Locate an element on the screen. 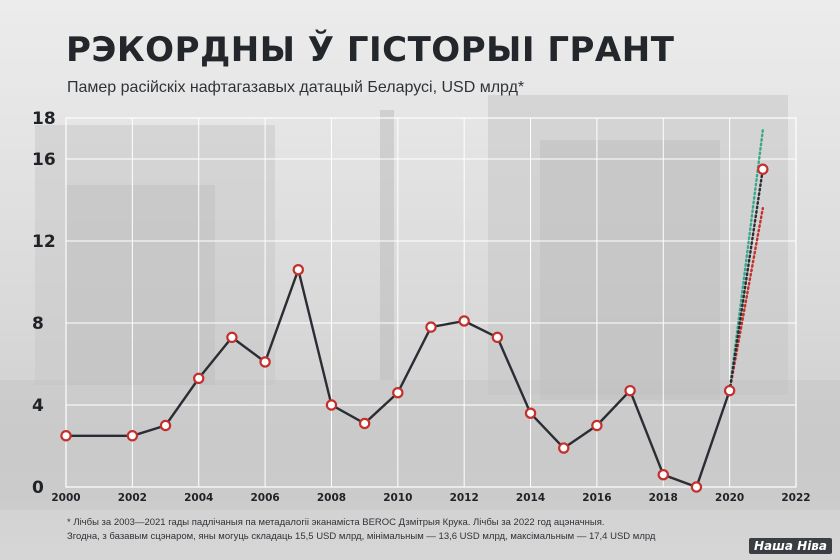  scenario-max-line is located at coordinates (746, 260).